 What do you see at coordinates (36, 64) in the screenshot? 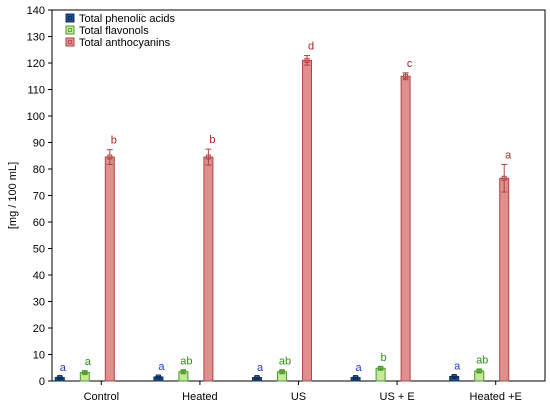
I see `y-tick-label: 120` at bounding box center [36, 64].